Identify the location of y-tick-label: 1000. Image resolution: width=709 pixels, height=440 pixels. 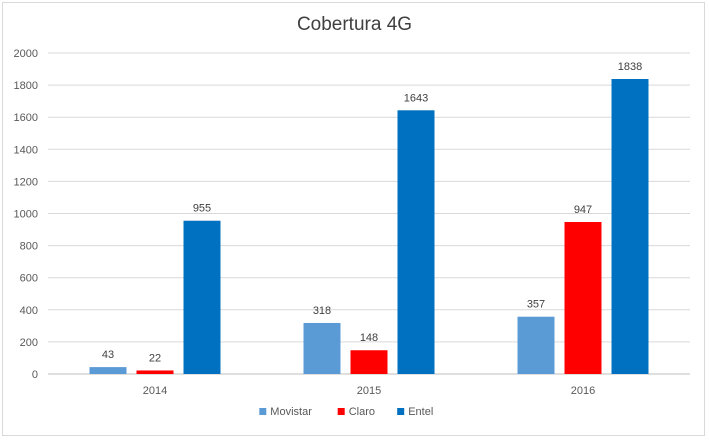
(26, 215).